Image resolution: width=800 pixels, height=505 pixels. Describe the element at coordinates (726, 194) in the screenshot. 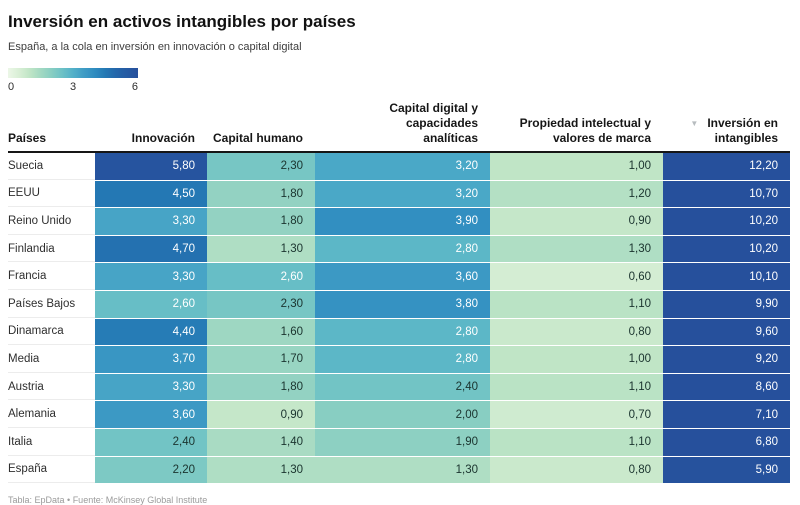

I see `heatmap-cell: 10,70` at that location.